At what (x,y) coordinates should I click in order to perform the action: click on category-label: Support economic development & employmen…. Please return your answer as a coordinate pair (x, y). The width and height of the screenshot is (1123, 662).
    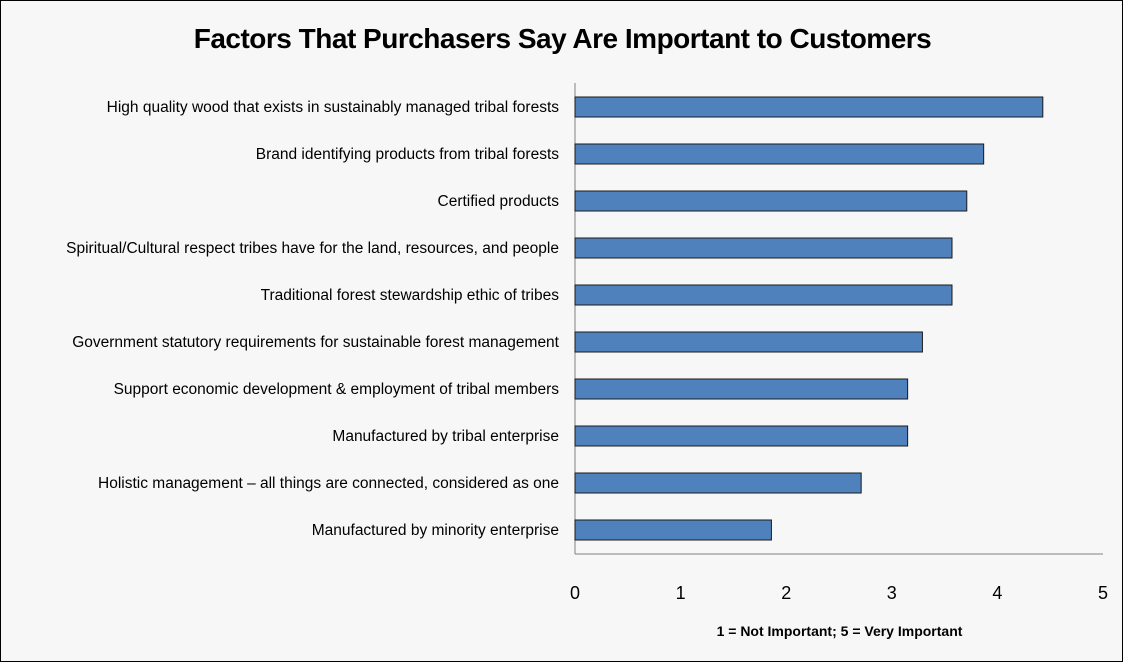
    Looking at the image, I should click on (337, 389).